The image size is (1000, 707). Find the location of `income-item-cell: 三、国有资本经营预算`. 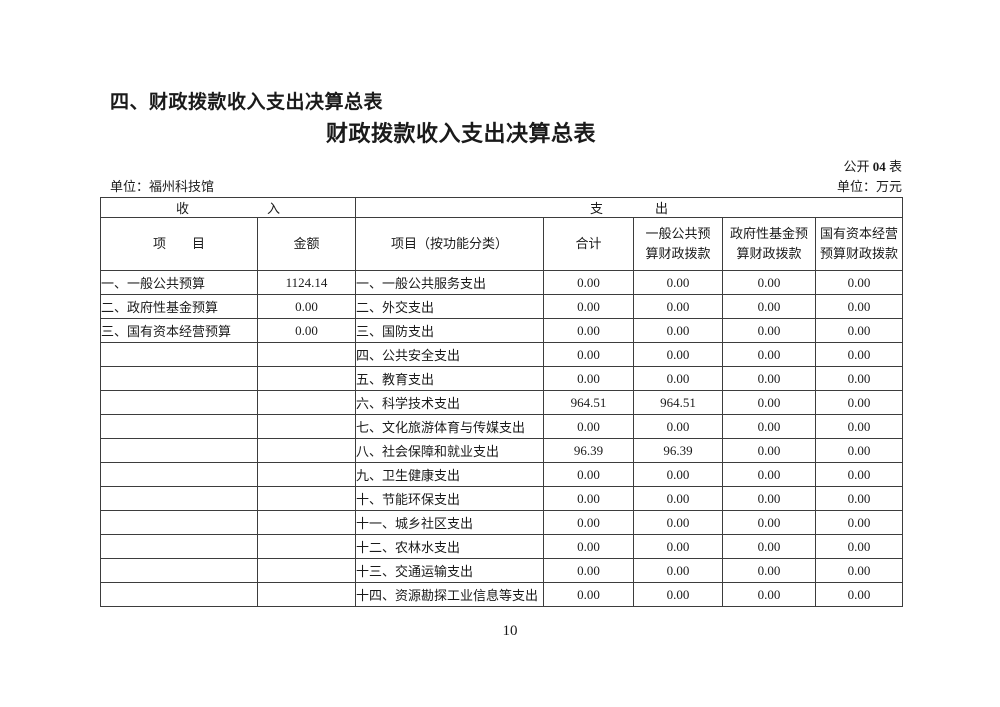

income-item-cell: 三、国有资本经营预算 is located at coordinates (179, 330).